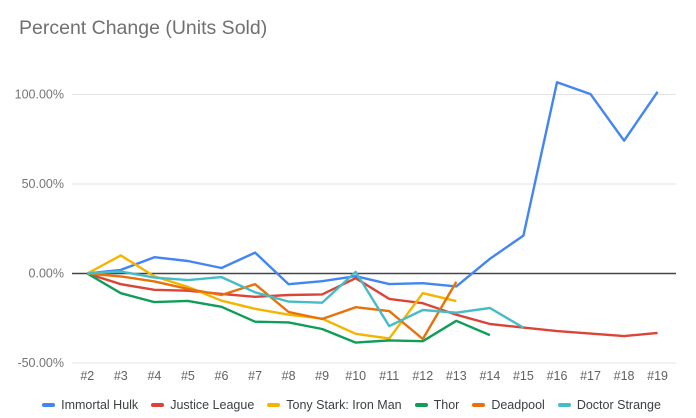  Describe the element at coordinates (456, 376) in the screenshot. I see `svg-text: #13` at that location.